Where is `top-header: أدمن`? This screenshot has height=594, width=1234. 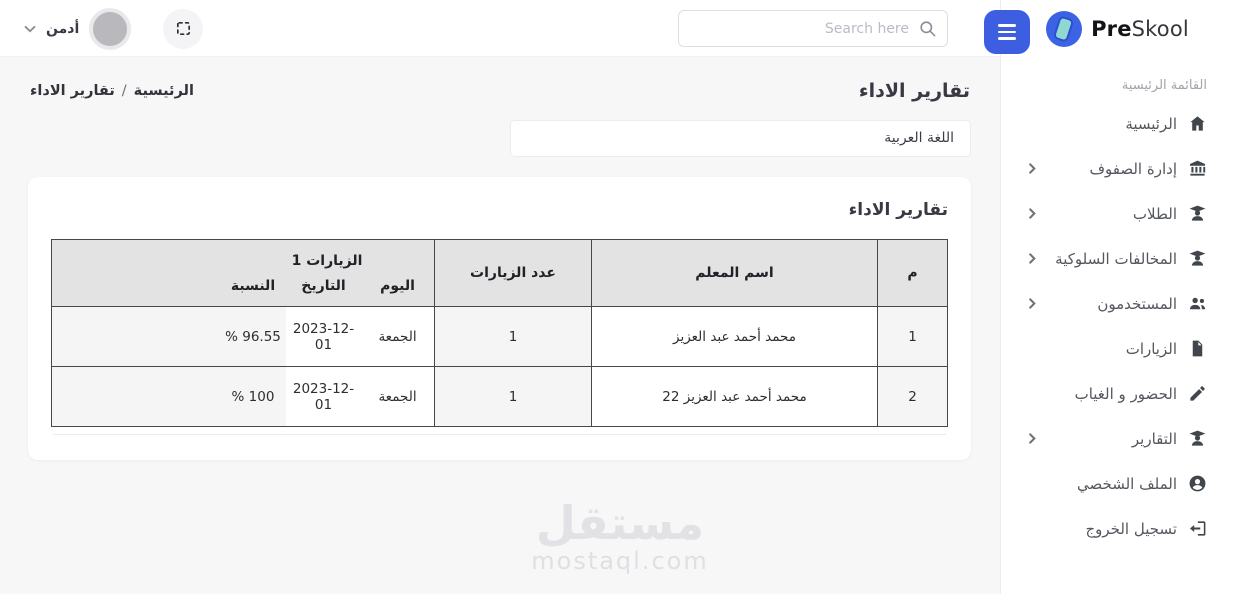 top-header: أدمن is located at coordinates (500, 28).